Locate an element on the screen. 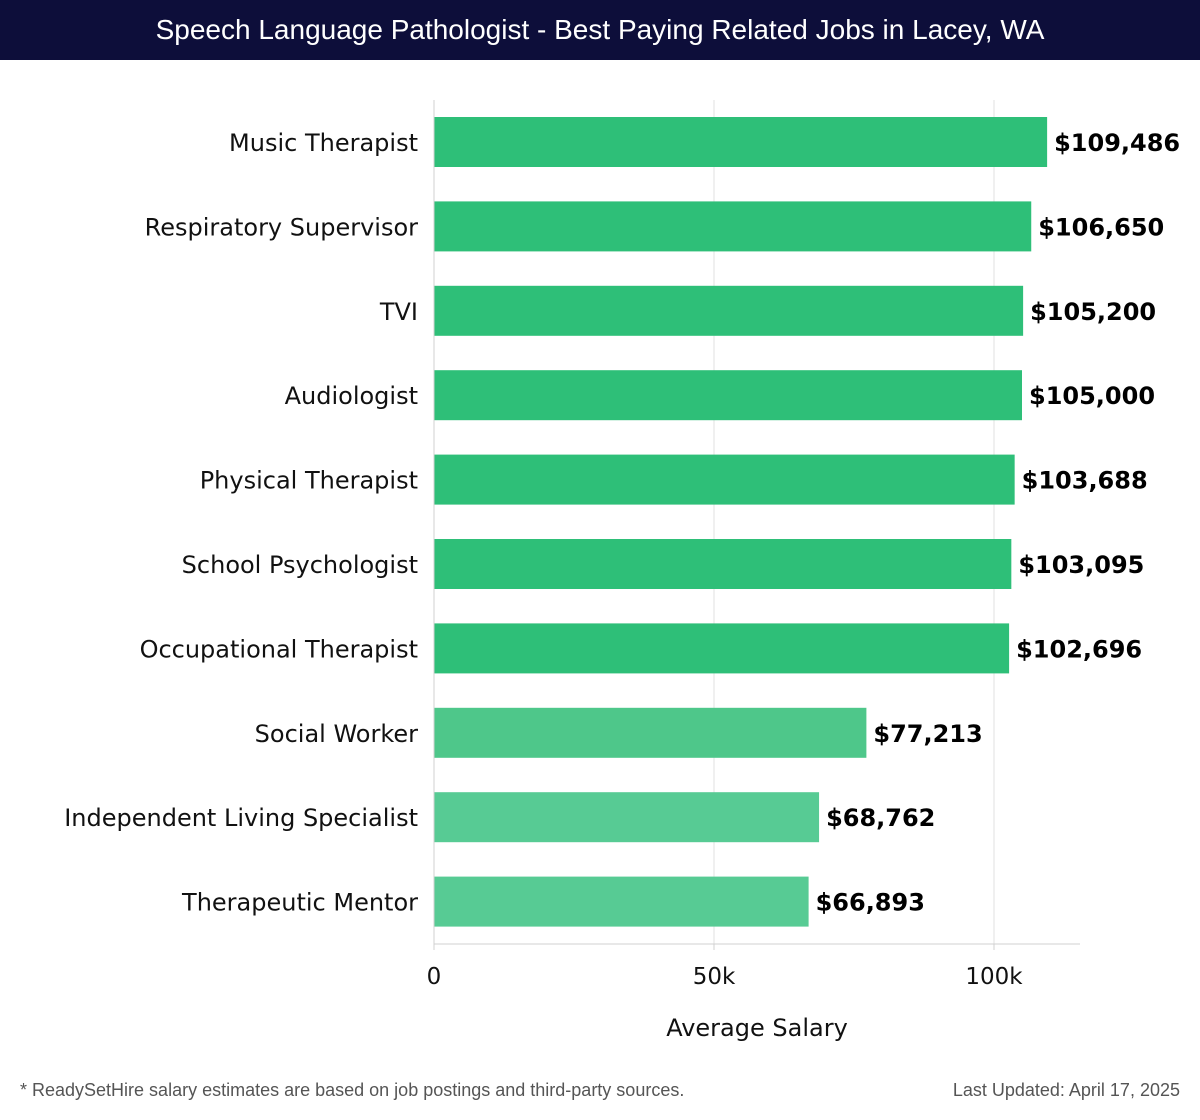 This screenshot has height=1120, width=1200. x-tick-label: 0 is located at coordinates (434, 977).